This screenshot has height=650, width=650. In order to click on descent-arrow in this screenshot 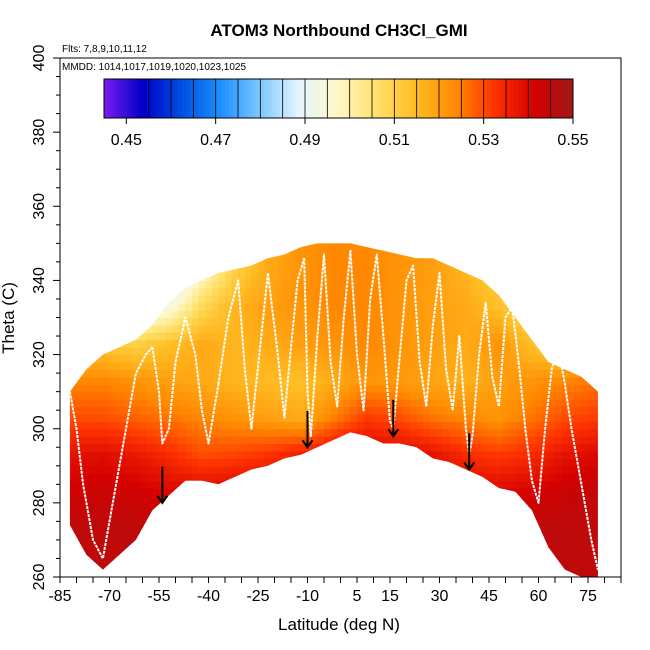, I will do `click(469, 452)`.